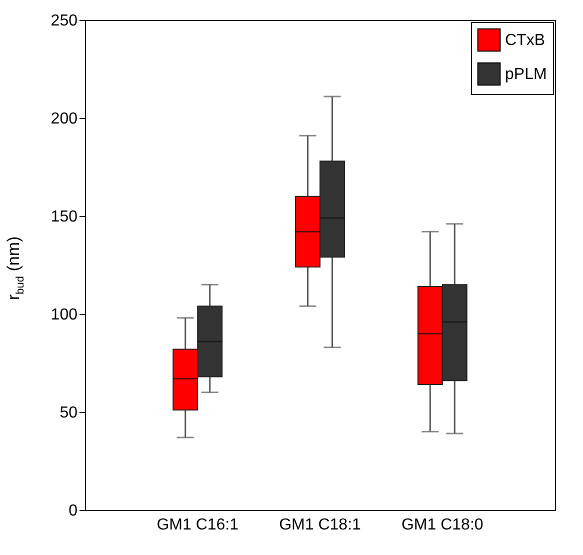 This screenshot has width=583, height=555. Describe the element at coordinates (197, 525) in the screenshot. I see `x-tick-label: GM1 C16:1` at that location.